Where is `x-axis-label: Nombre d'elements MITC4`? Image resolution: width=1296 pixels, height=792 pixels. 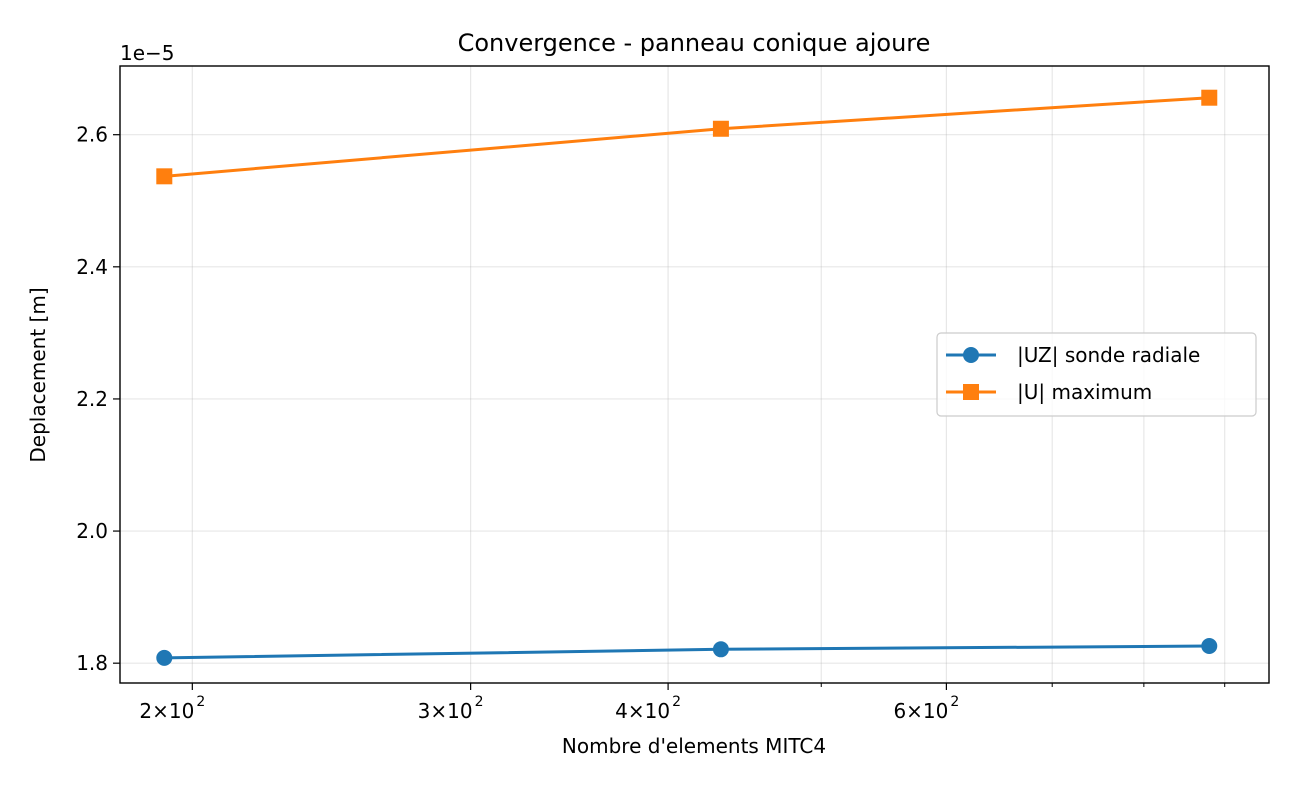 x-axis-label: Nombre d'elements MITC4 is located at coordinates (694, 746).